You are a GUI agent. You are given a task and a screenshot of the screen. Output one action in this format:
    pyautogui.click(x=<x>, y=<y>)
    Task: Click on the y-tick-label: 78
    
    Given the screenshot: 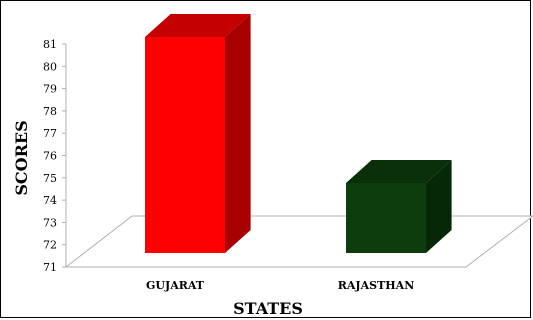 What is the action you would take?
    pyautogui.click(x=50, y=111)
    